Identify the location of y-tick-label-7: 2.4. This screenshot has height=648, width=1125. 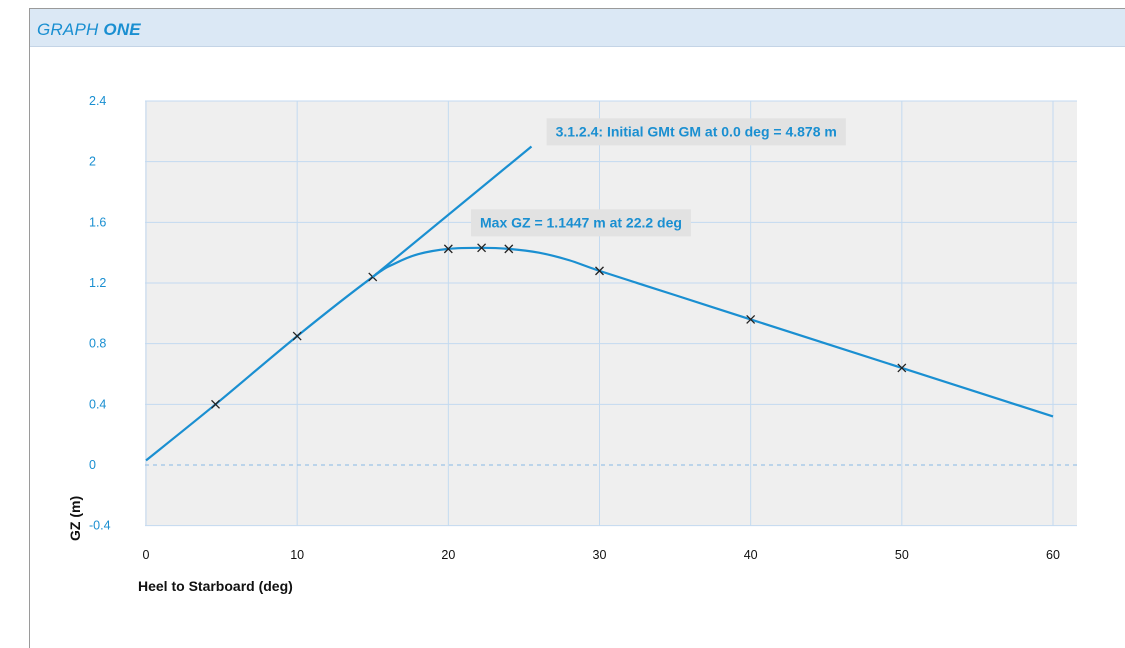
(97, 101).